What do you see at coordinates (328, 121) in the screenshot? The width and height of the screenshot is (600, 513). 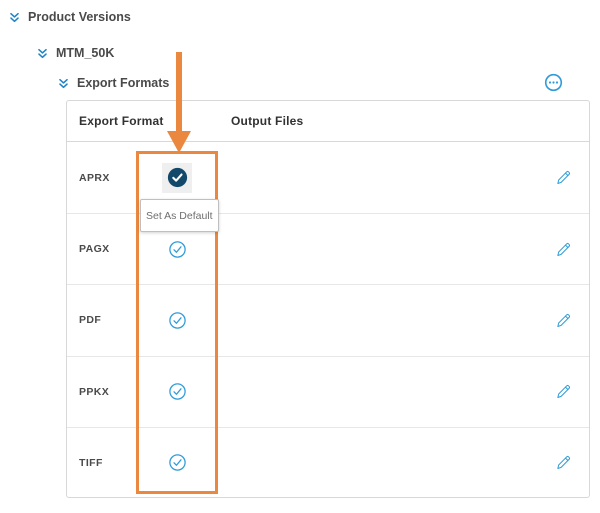 I see `table-header: Export Format Output Files` at bounding box center [328, 121].